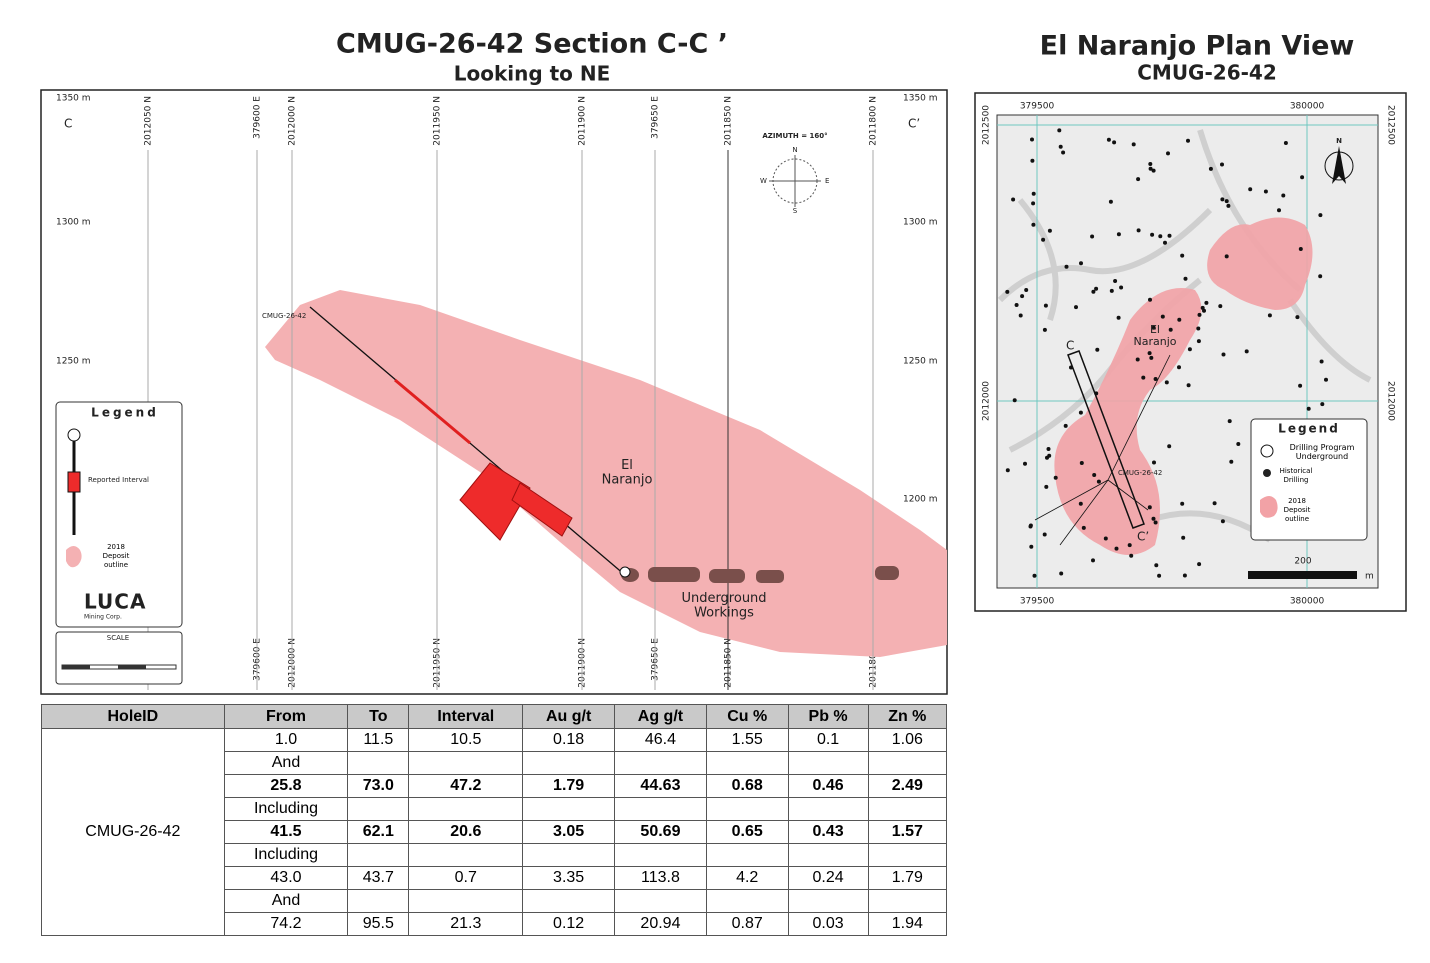 The width and height of the screenshot is (1430, 963). Describe the element at coordinates (378, 924) in the screenshot. I see `table-cell: 95.5` at that location.